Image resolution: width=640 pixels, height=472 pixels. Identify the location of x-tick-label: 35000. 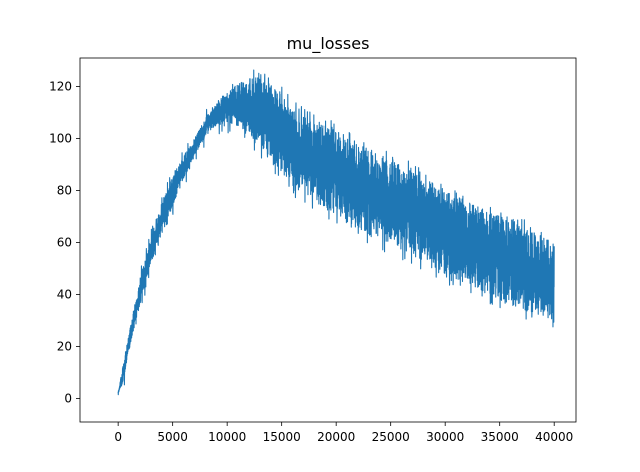
(500, 437).